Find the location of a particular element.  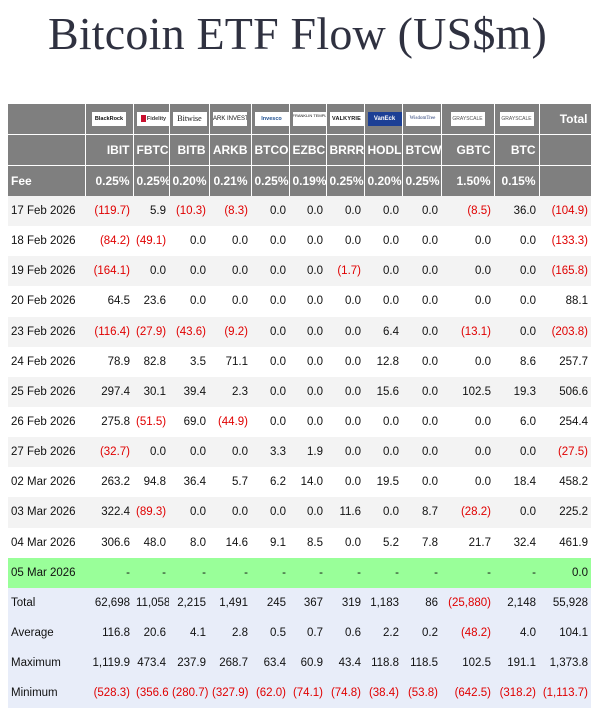

summary-total: (1,113.7) is located at coordinates (565, 693).